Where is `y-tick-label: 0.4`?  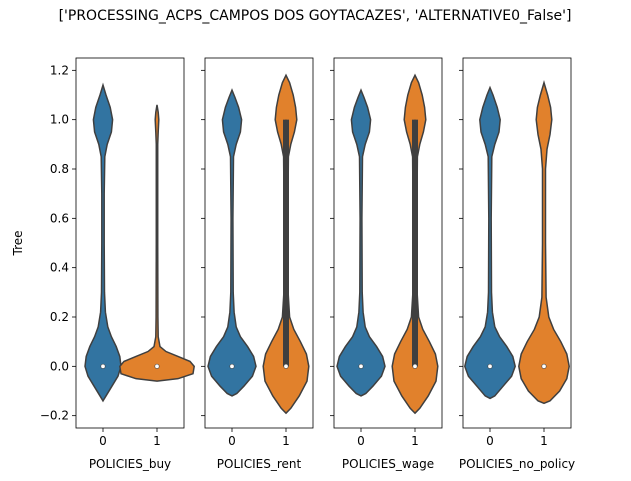
y-tick-label: 0.4 is located at coordinates (59, 268).